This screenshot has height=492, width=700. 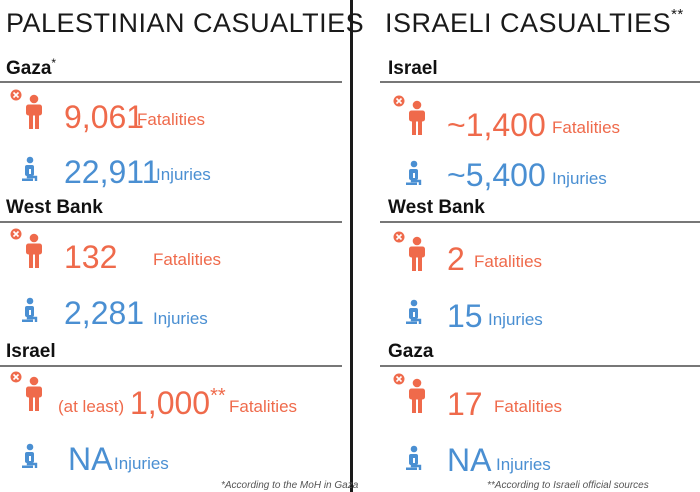 I want to click on left-westbank-heading-text: West Bank, so click(x=54, y=207).